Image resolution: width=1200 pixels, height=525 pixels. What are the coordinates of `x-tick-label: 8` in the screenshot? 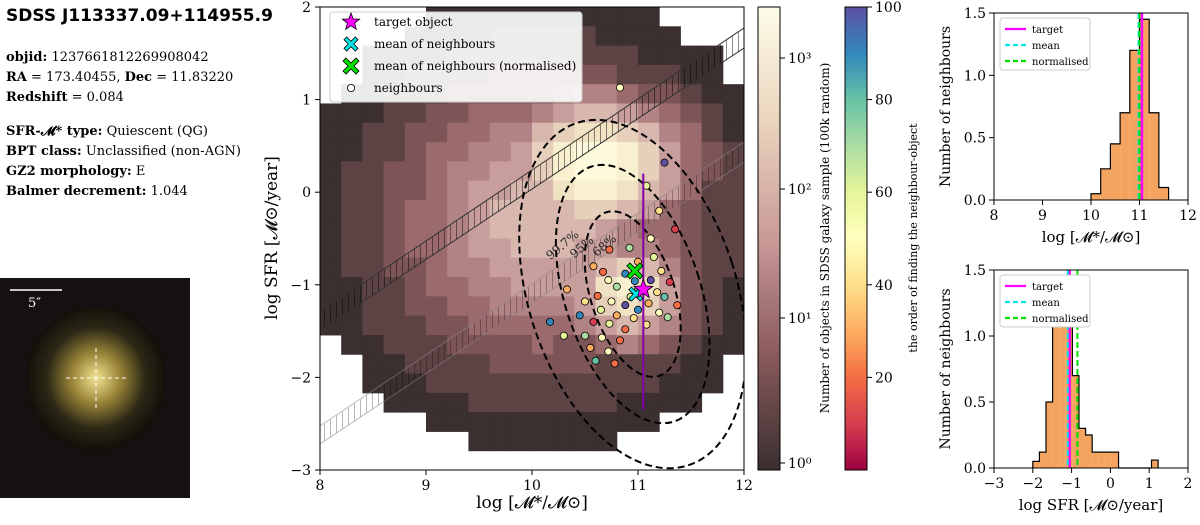 It's located at (320, 486).